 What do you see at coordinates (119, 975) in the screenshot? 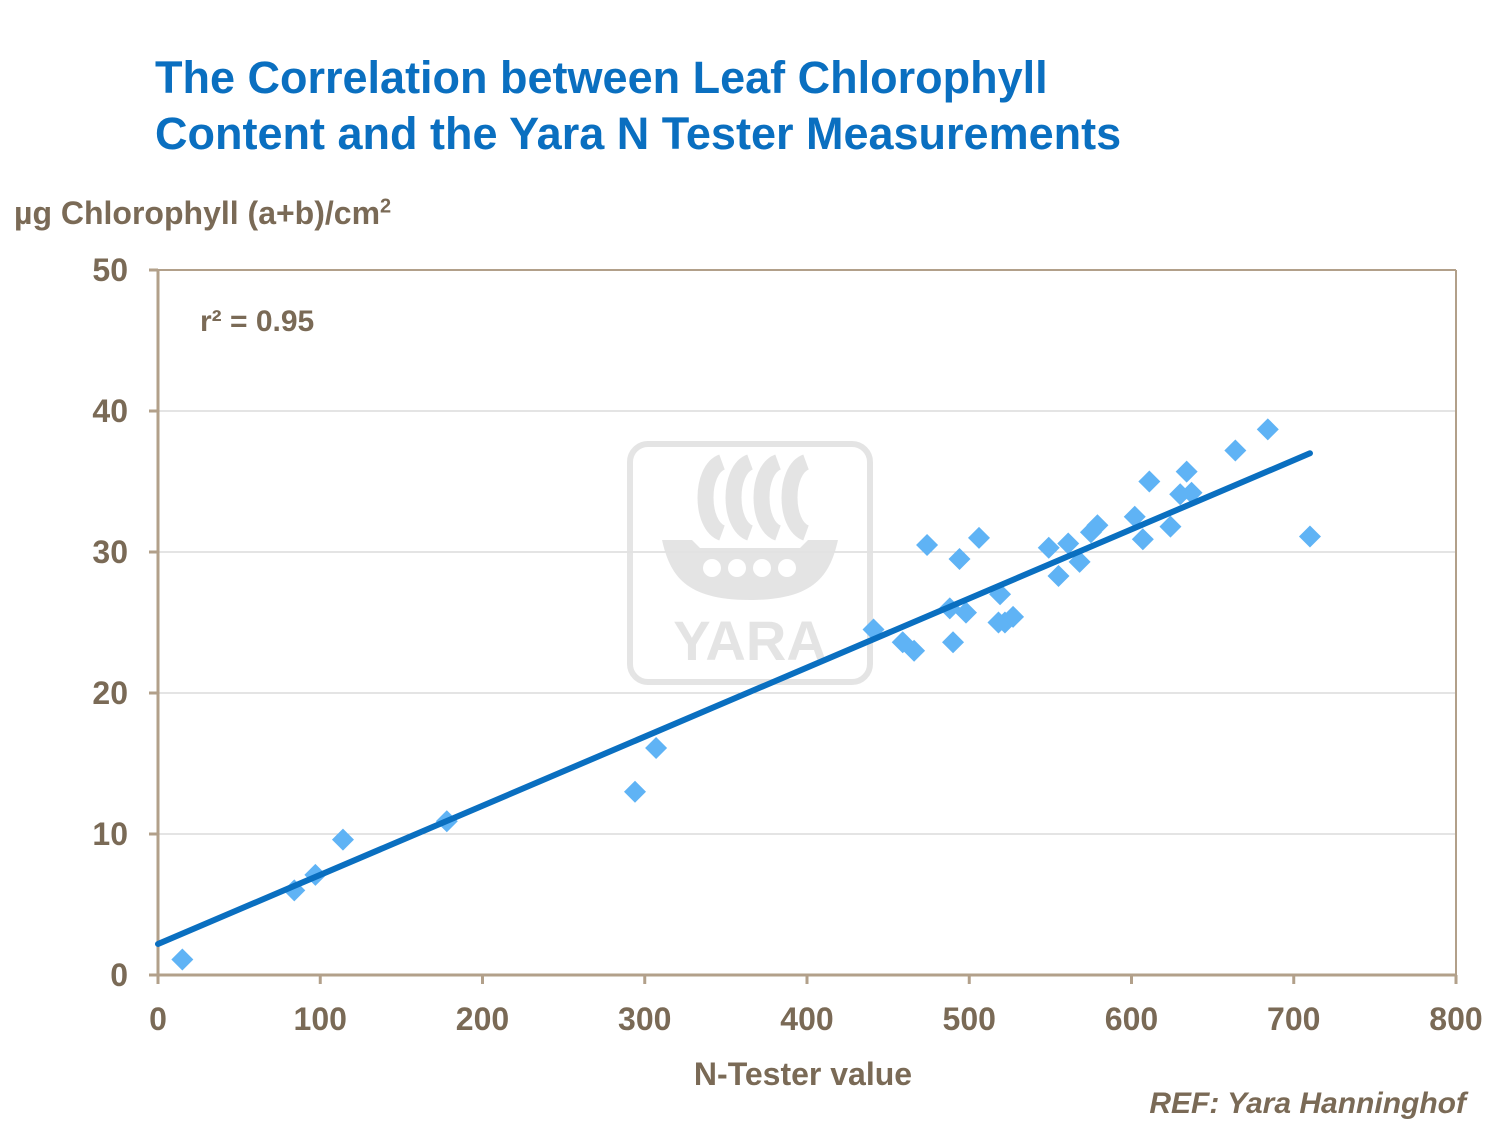
I see `y-tick-label: 0` at bounding box center [119, 975].